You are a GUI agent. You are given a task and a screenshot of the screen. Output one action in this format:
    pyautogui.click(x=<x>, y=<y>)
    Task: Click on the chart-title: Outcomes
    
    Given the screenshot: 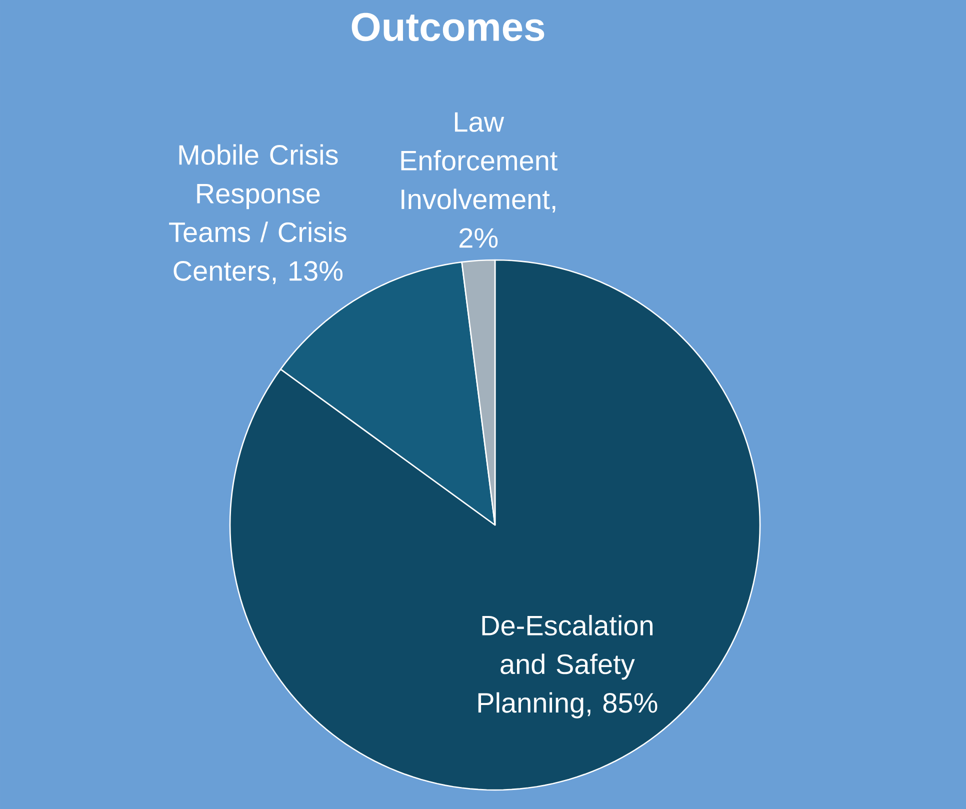 What is the action you would take?
    pyautogui.click(x=448, y=27)
    